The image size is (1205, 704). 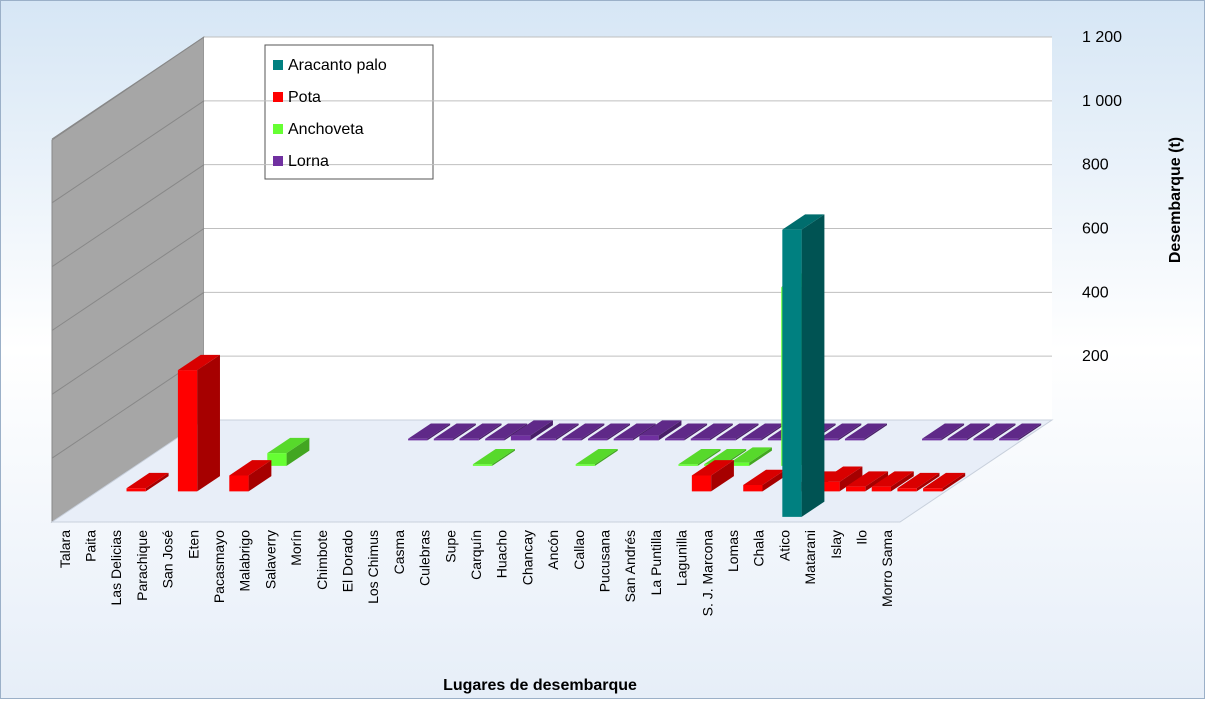 I want to click on legend-label: Anchoveta, so click(x=326, y=129).